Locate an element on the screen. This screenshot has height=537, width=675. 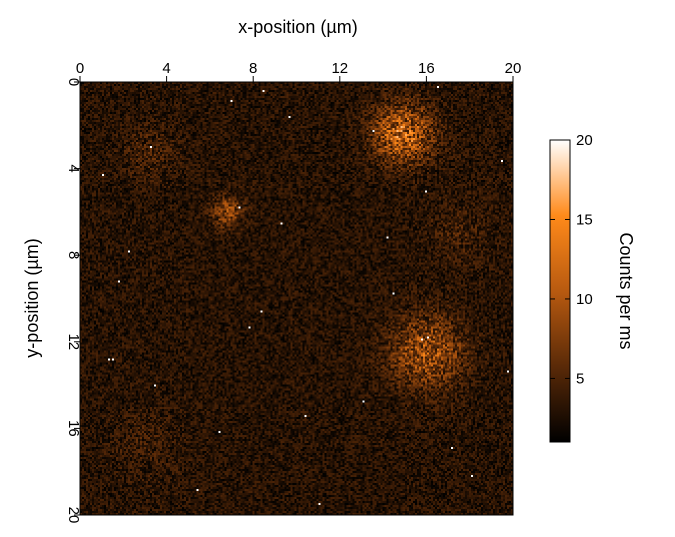
colorbar-tick-label: 20 is located at coordinates (584, 140).